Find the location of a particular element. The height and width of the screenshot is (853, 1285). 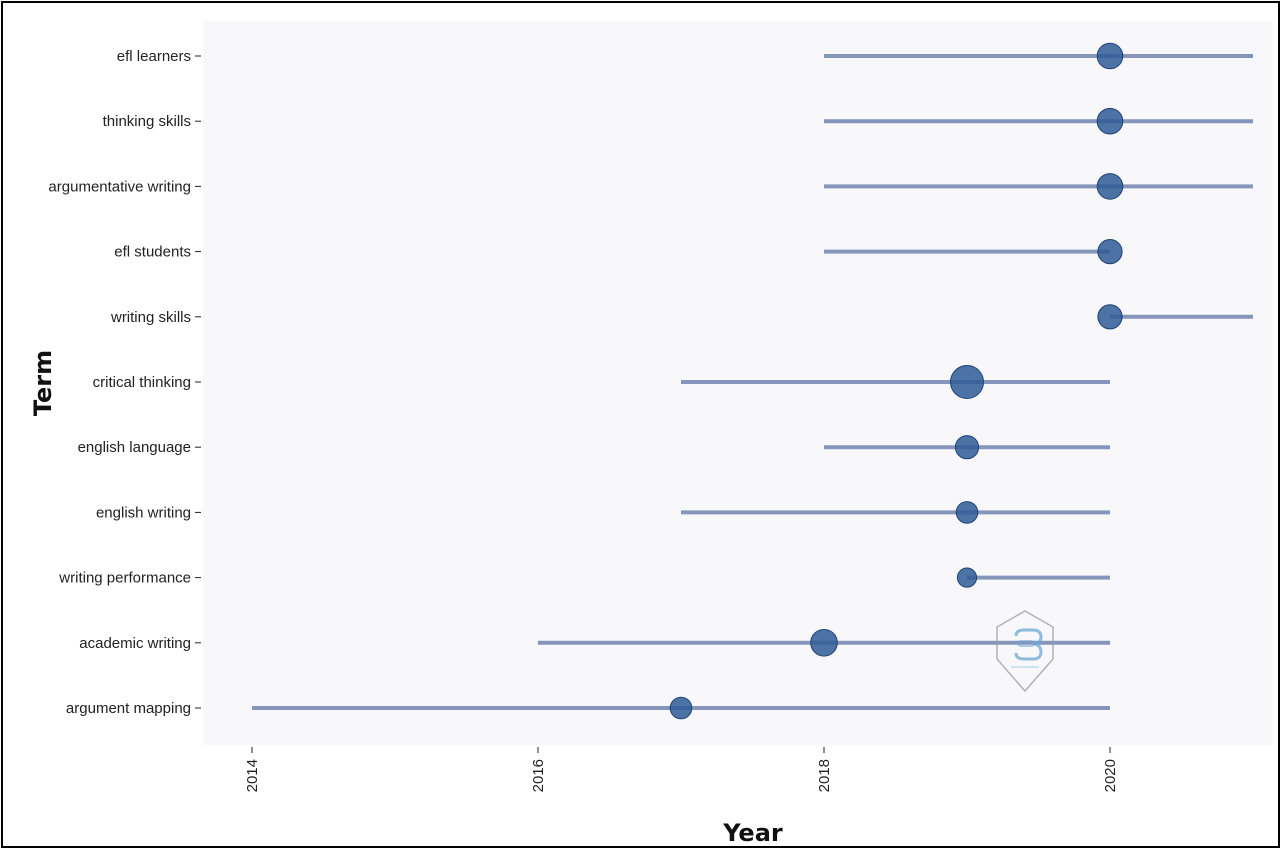

y-tick-label: thinking skills is located at coordinates (147, 121).